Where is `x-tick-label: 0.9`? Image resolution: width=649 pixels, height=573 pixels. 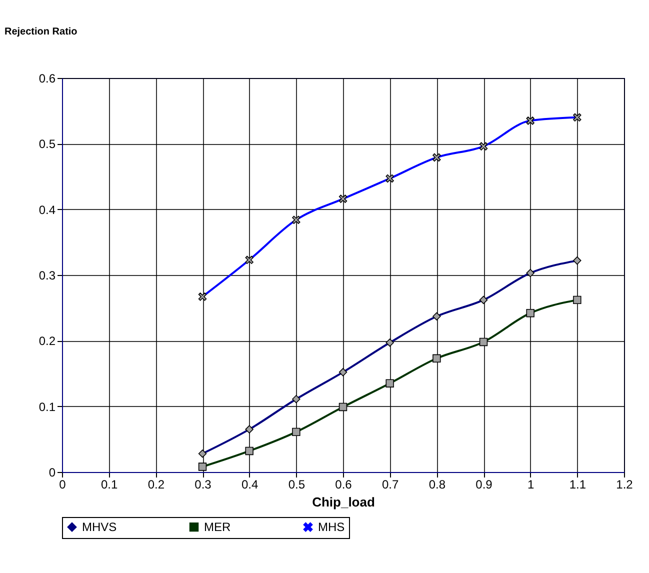 x-tick-label: 0.9 is located at coordinates (484, 485).